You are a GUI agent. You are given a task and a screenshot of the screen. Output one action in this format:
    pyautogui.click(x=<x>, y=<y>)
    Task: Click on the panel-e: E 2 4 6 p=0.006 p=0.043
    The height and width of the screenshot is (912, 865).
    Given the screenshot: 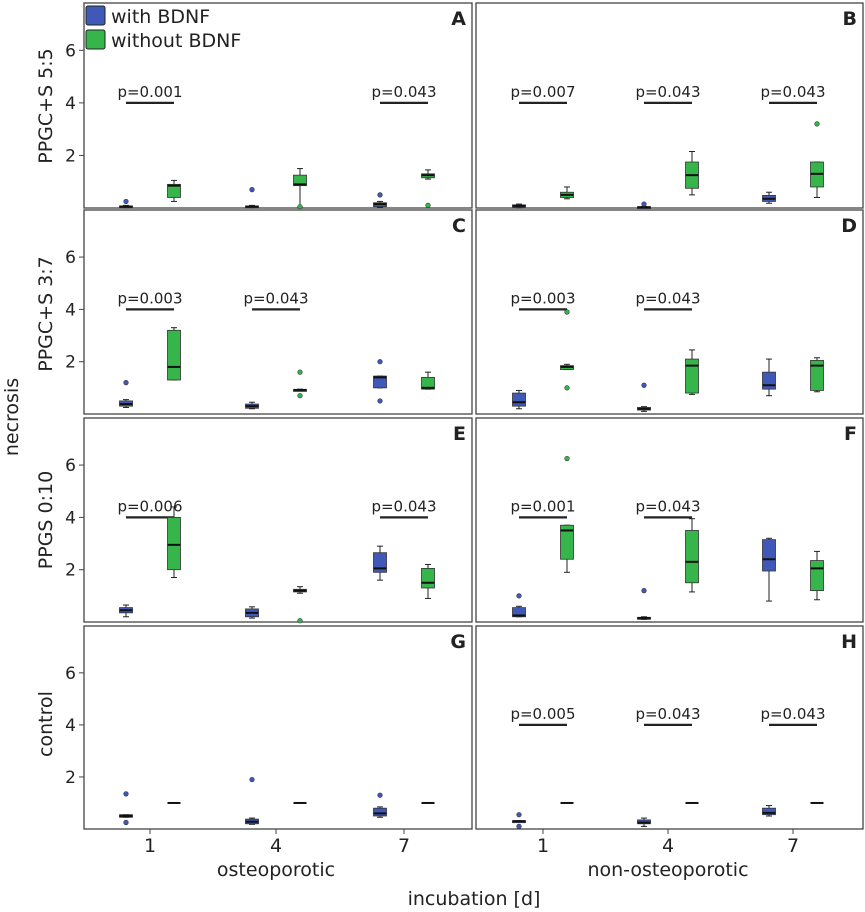 What is the action you would take?
    pyautogui.click(x=269, y=520)
    